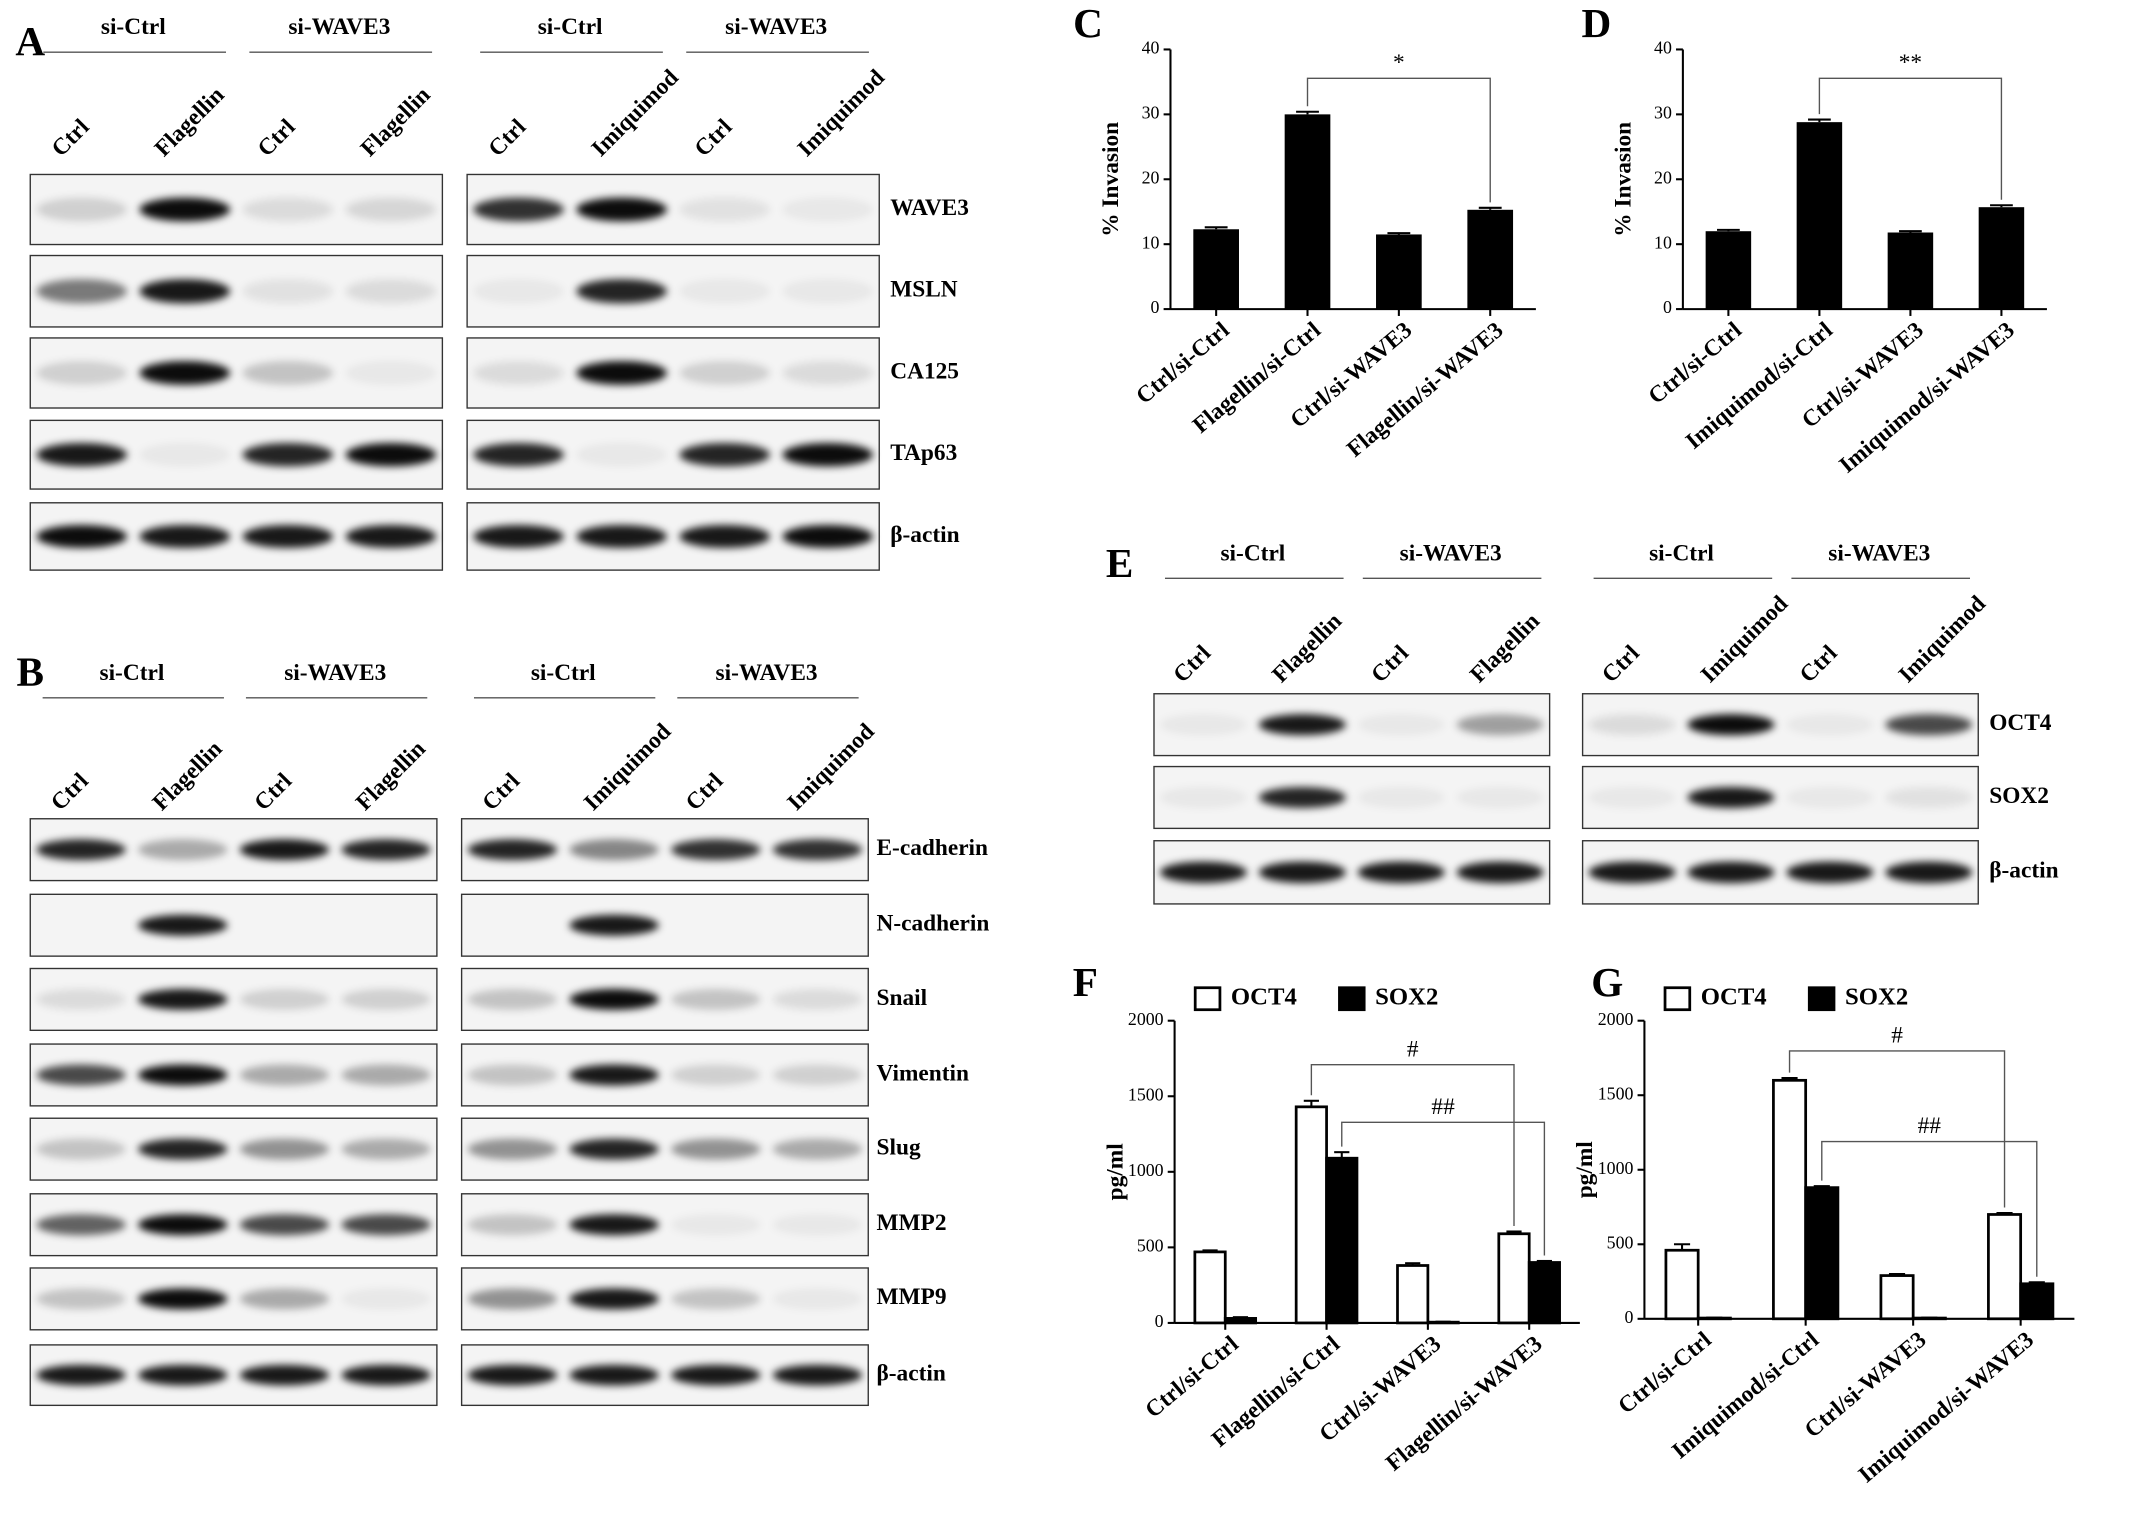  Describe the element at coordinates (2023, 871) in the screenshot. I see `protein-label: β-actin` at that location.